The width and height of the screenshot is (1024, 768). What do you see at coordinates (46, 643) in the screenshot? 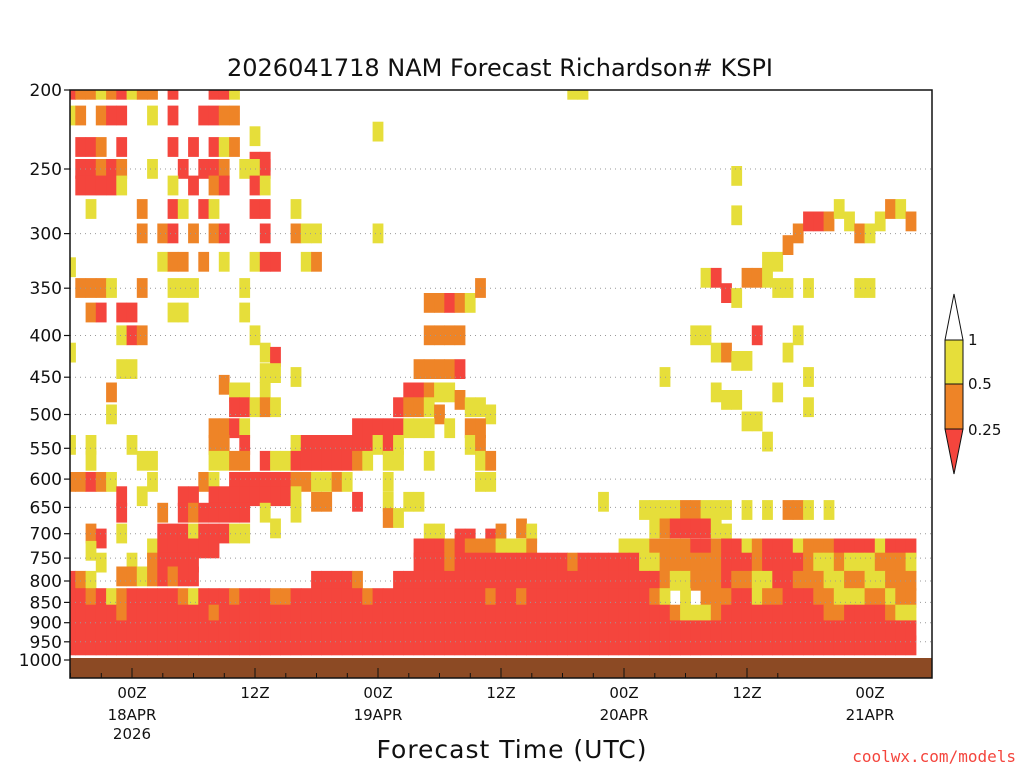
I see `y-tick-label: 950` at bounding box center [46, 643].